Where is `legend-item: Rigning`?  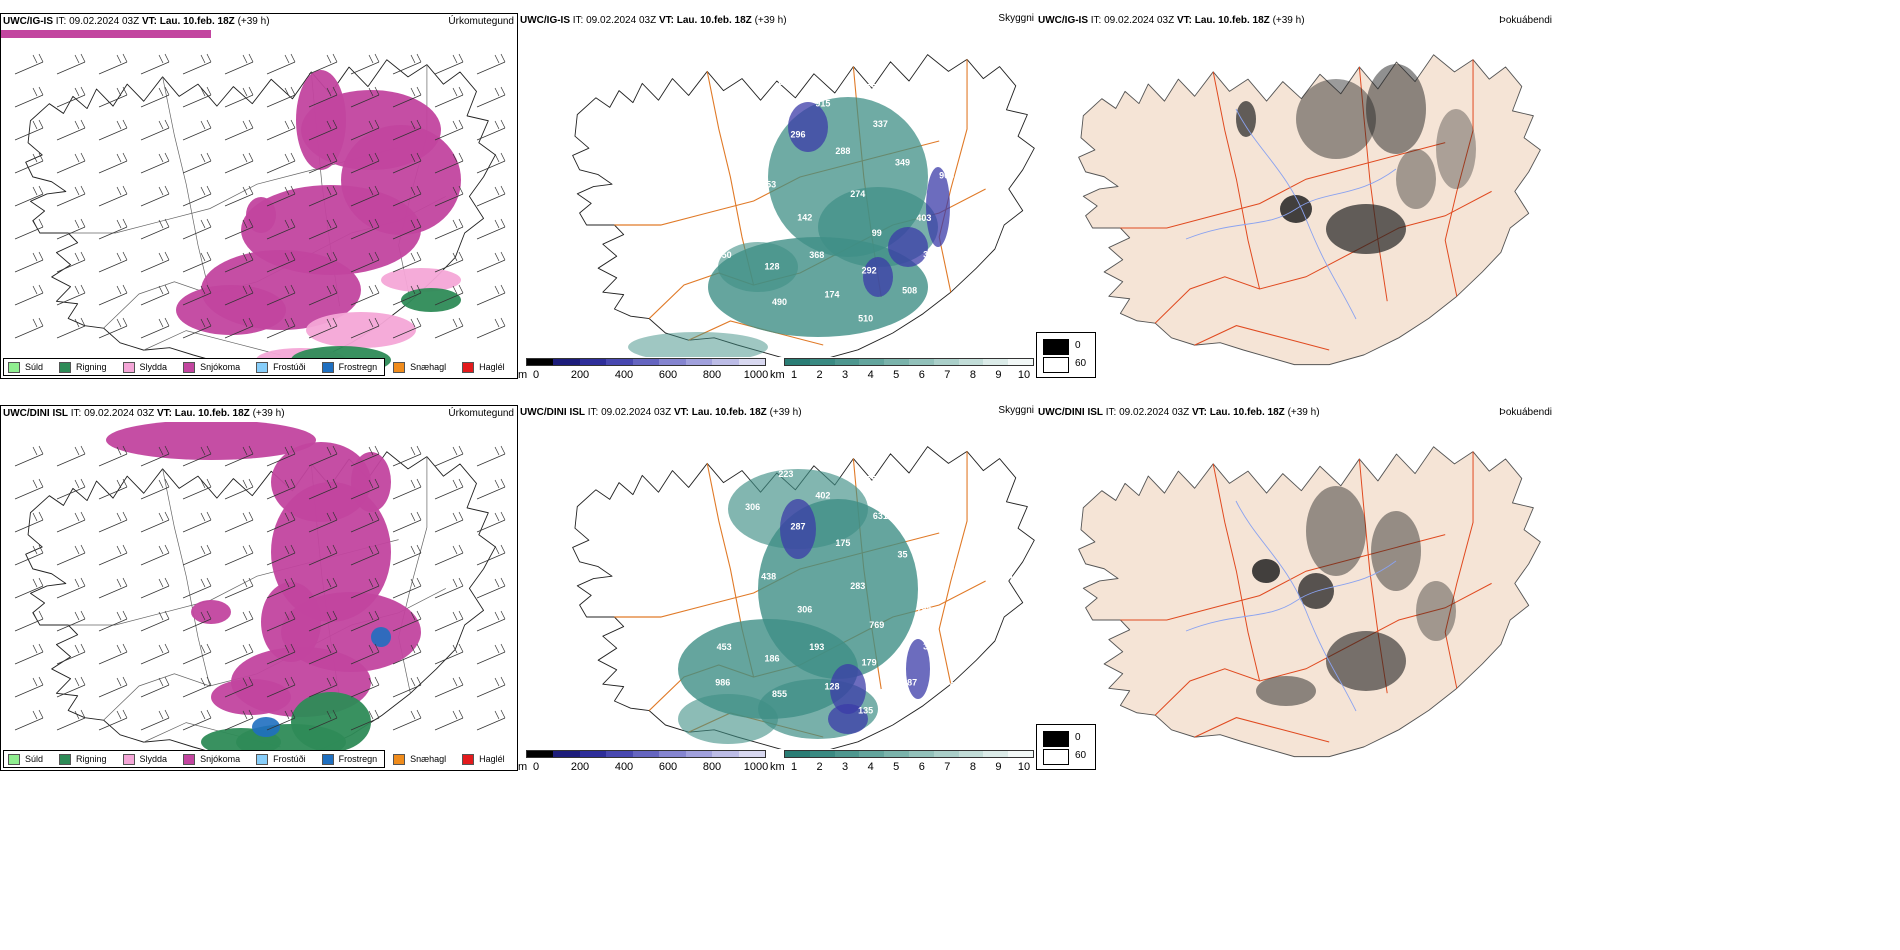 legend-item: Rigning is located at coordinates (83, 759).